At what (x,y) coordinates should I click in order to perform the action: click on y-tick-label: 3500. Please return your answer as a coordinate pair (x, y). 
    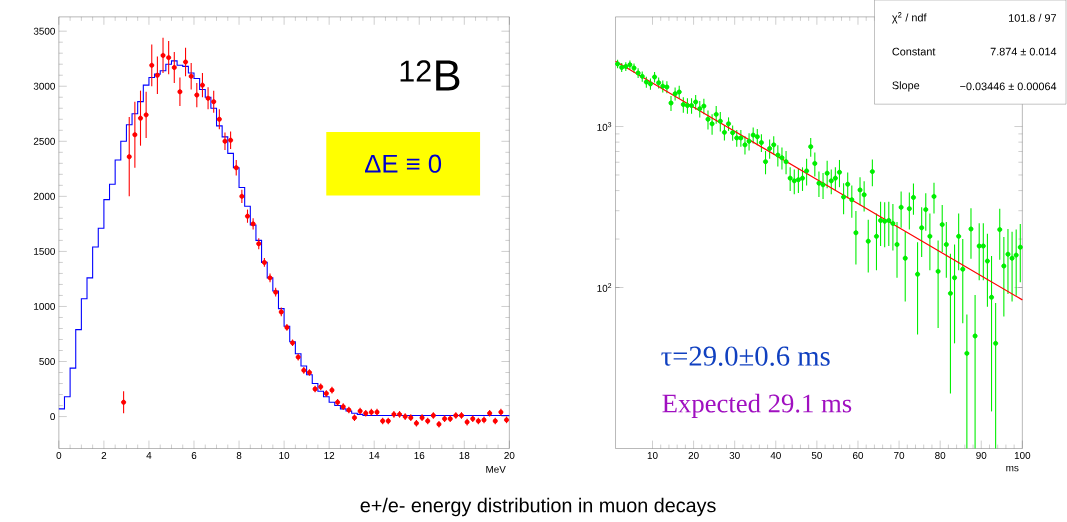
    Looking at the image, I should click on (44, 31).